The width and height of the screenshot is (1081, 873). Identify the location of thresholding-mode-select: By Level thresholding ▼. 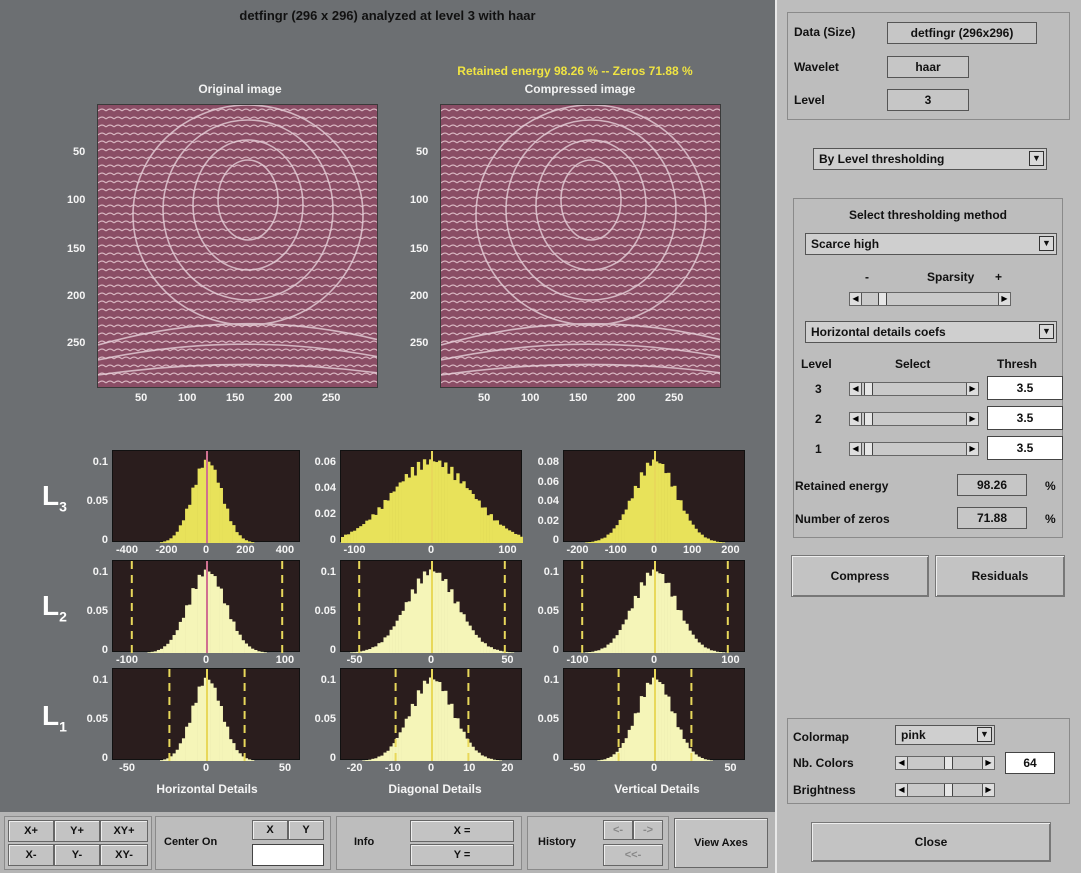
(930, 159).